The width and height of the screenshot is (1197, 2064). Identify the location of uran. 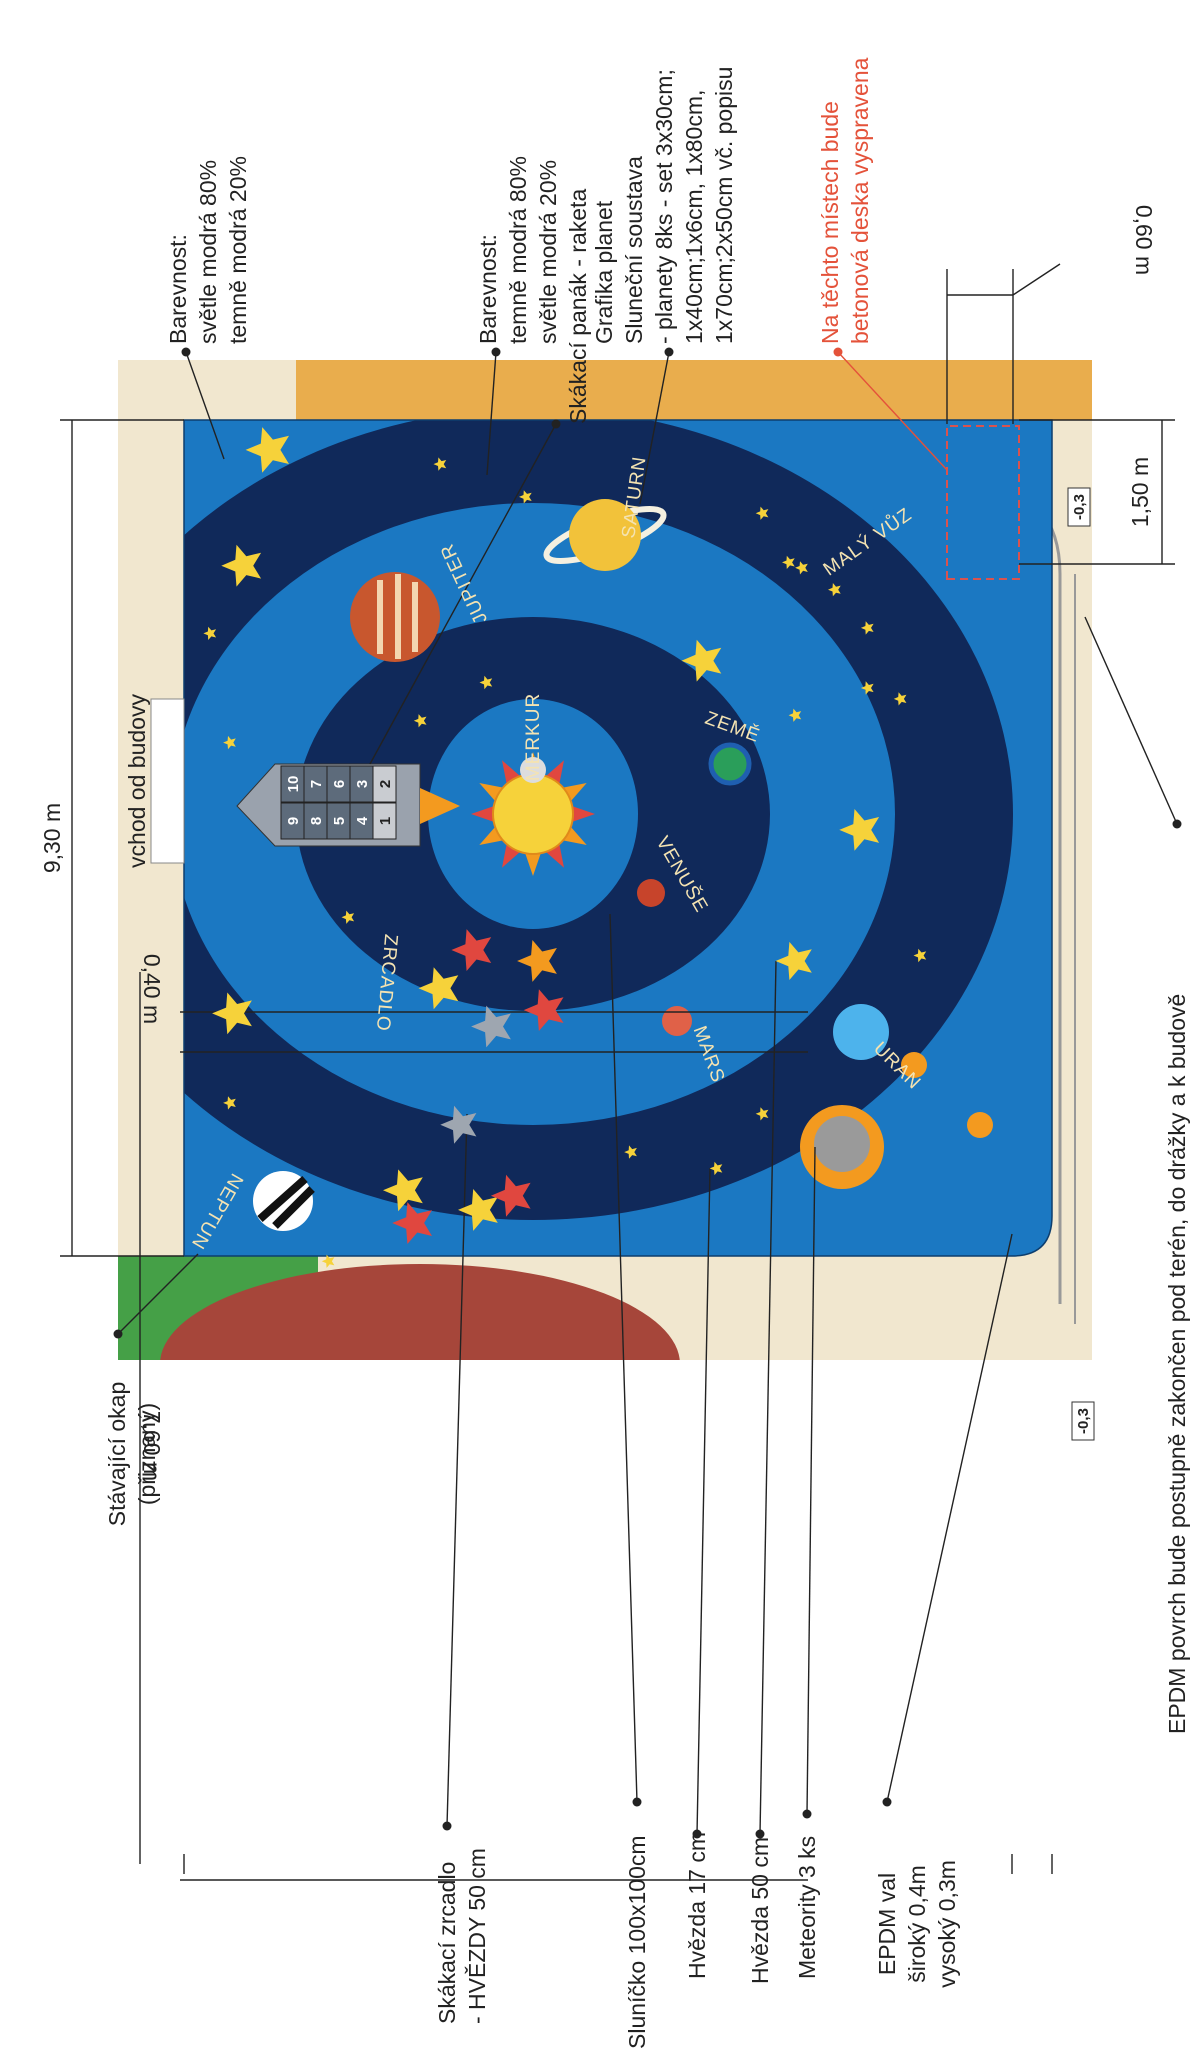
(861, 1032).